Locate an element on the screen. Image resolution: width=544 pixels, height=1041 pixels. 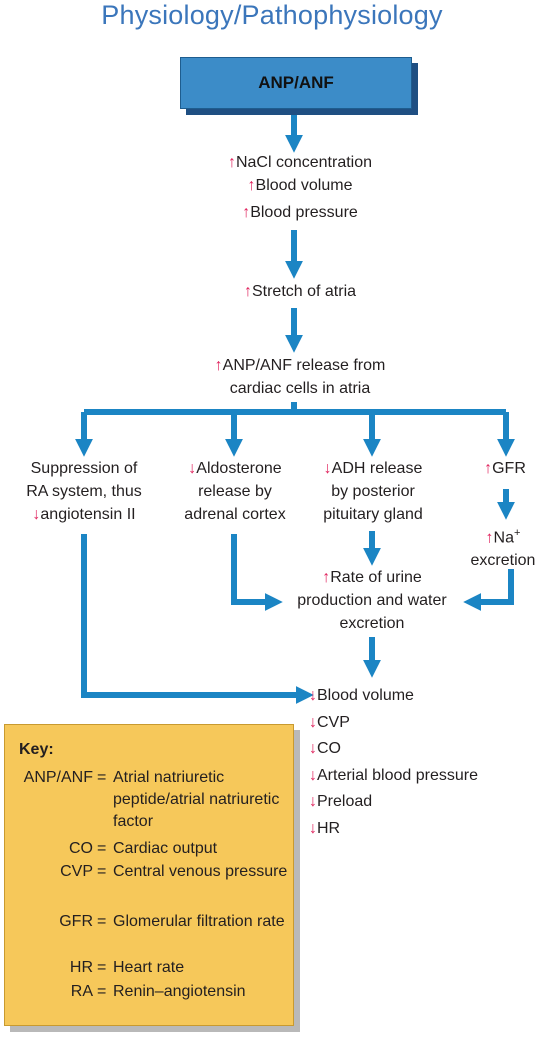
ra-line3: angiotensin II is located at coordinates (88, 514).